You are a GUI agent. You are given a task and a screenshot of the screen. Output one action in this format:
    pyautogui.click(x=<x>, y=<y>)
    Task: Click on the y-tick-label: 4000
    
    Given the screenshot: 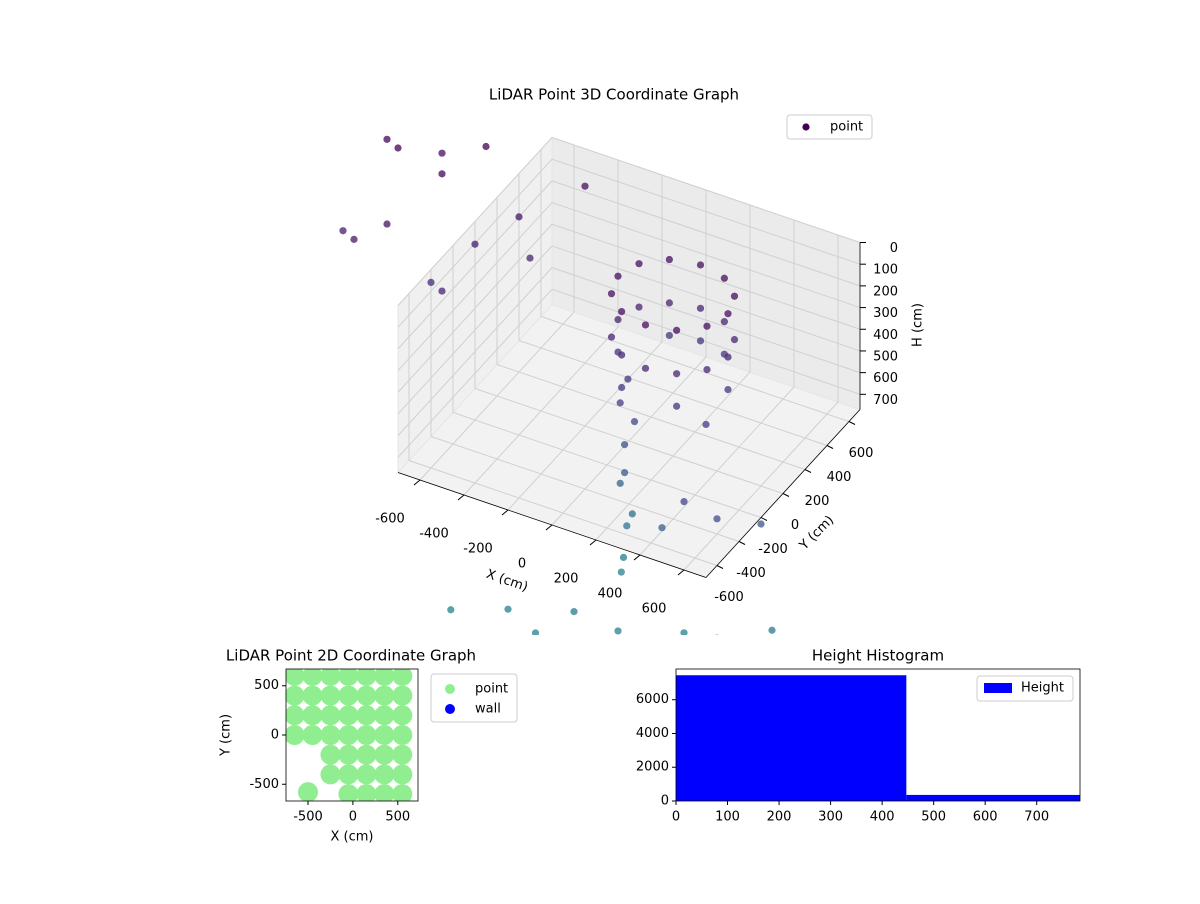 What is the action you would take?
    pyautogui.click(x=652, y=733)
    